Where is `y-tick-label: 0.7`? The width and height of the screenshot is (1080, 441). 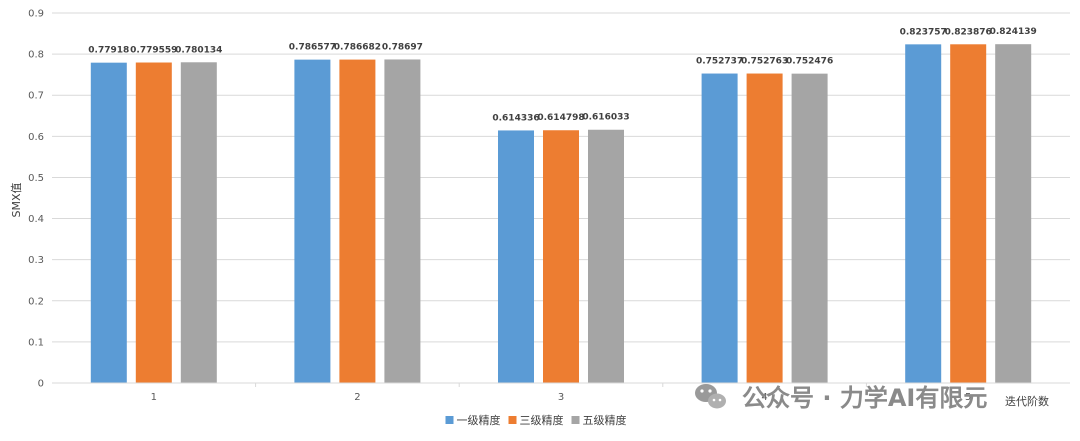 y-tick-label: 0.7 is located at coordinates (36, 96).